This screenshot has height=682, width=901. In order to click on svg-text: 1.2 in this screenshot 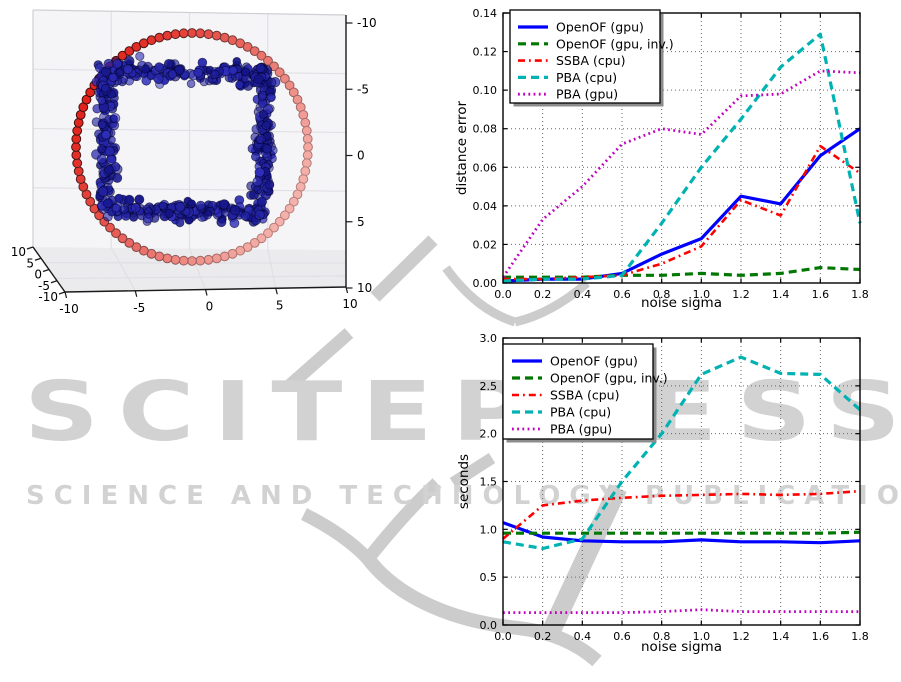, I will do `click(741, 294)`.